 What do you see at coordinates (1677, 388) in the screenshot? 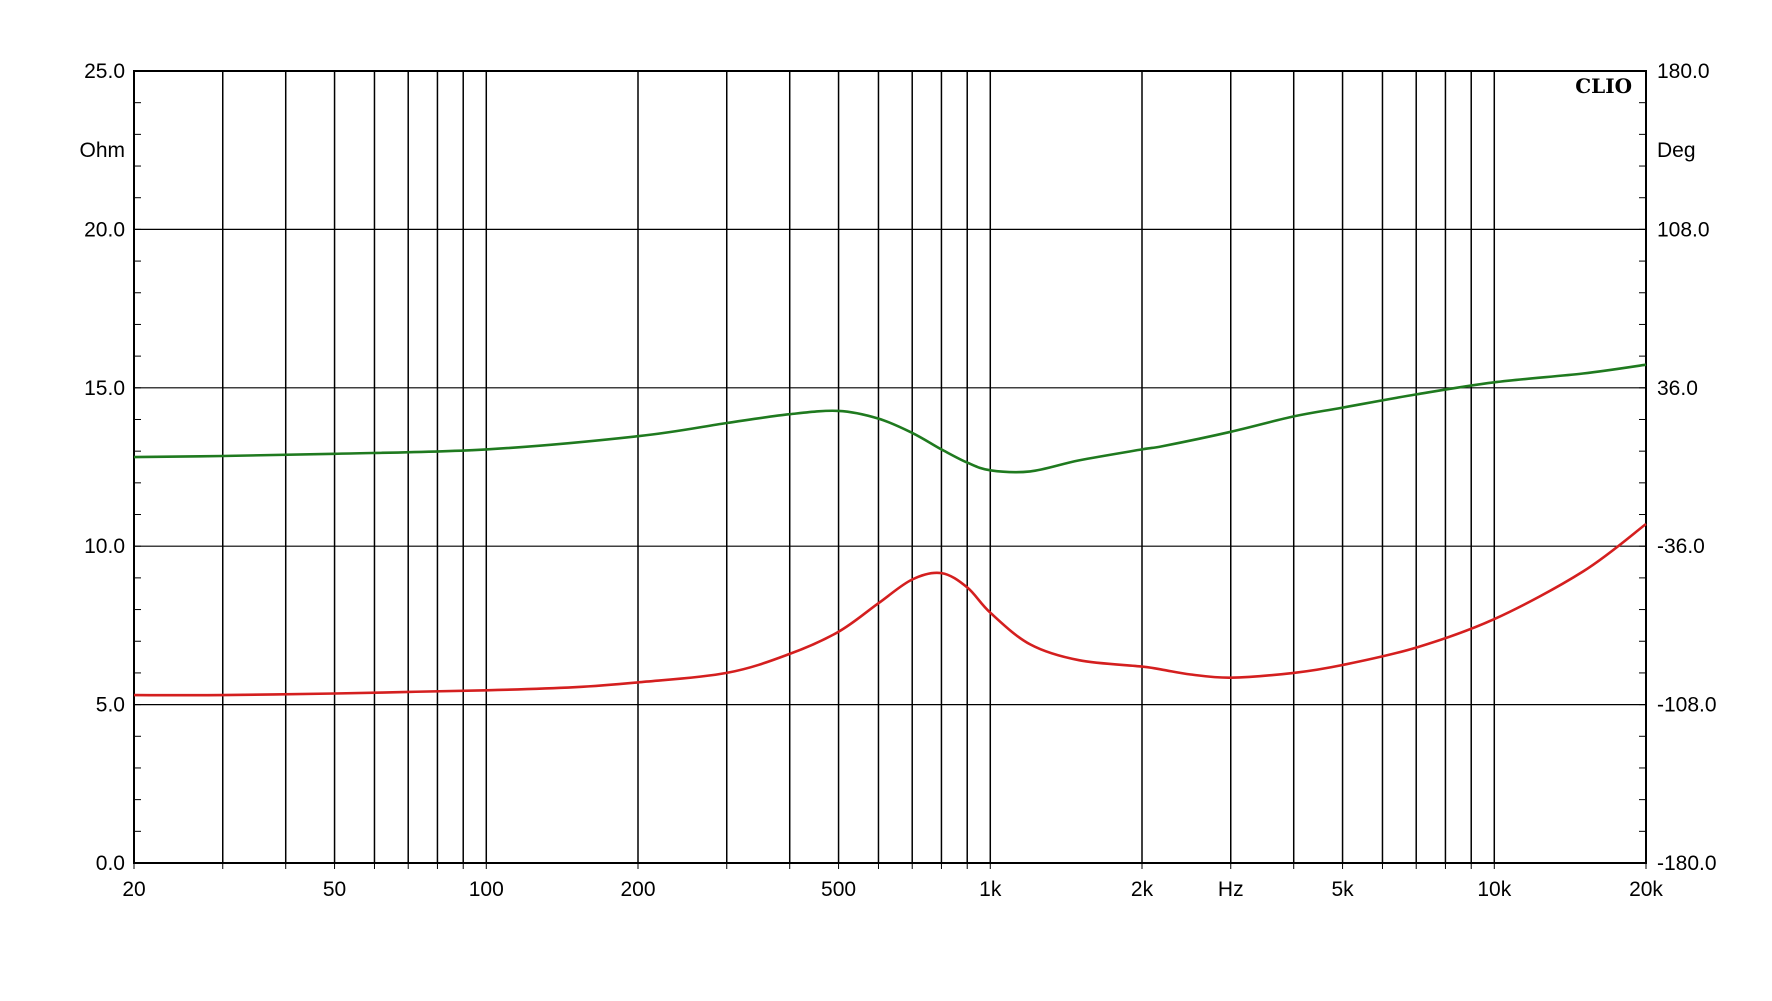
I see `y-right-tick-label: 36.0` at bounding box center [1677, 388].